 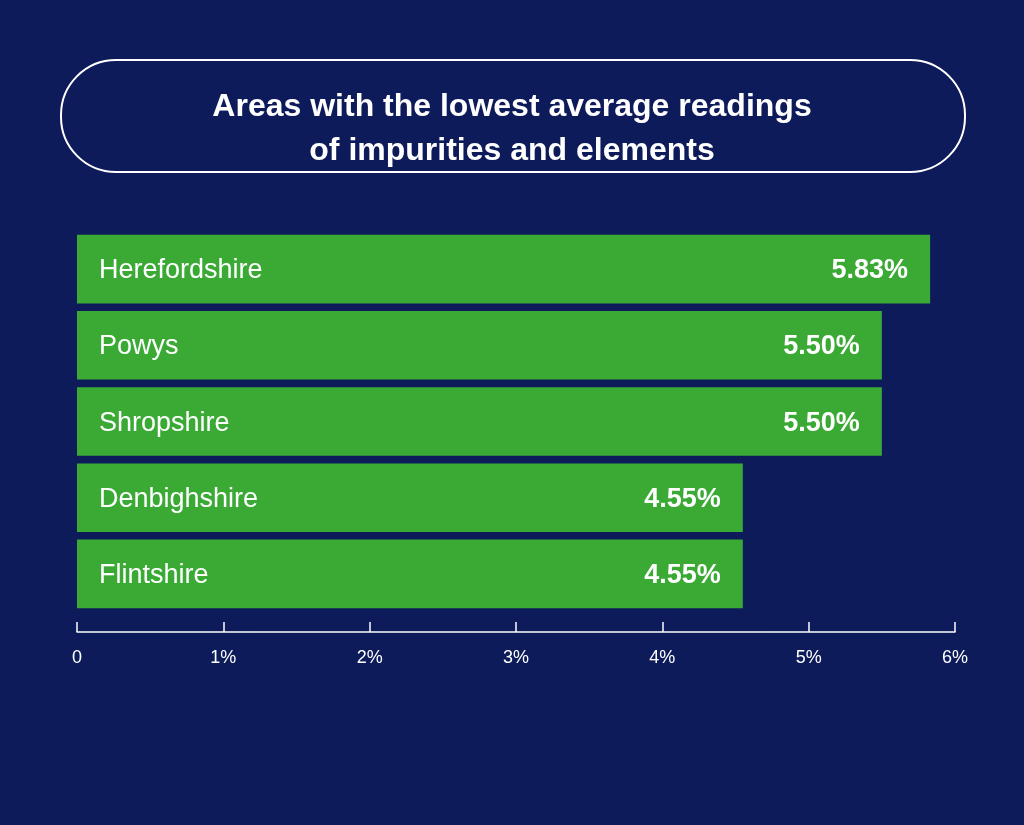 I want to click on y-tick-label: Denbighshire, so click(x=179, y=497).